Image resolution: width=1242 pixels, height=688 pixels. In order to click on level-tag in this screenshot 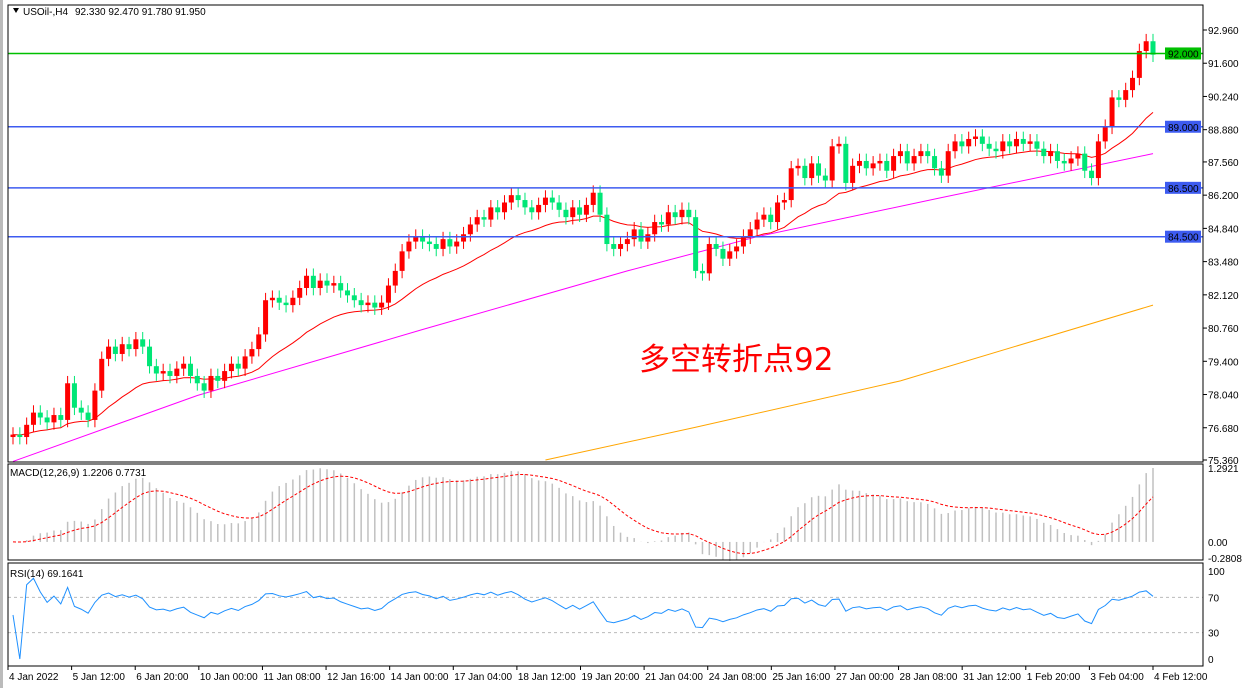, I will do `click(1183, 187)`.